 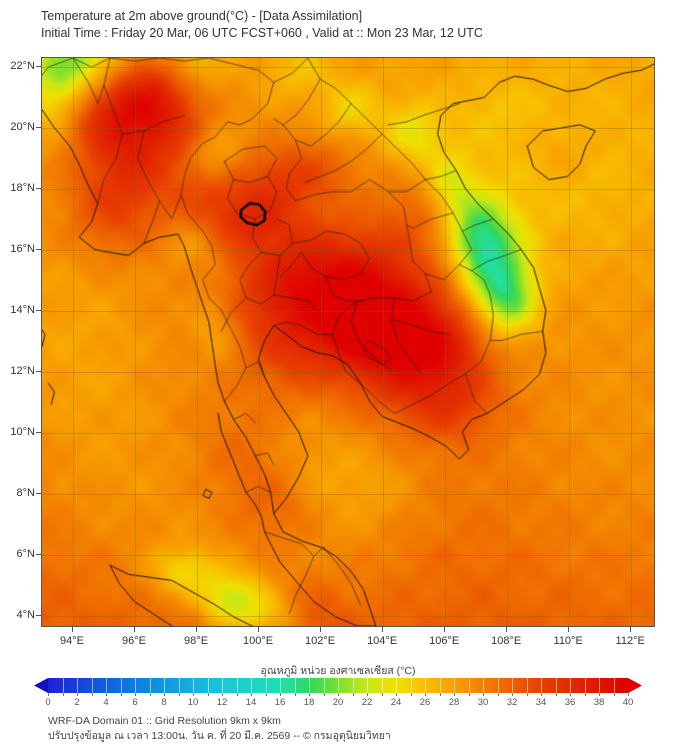 I want to click on x-axis-tick-label: 110°E, so click(x=568, y=641).